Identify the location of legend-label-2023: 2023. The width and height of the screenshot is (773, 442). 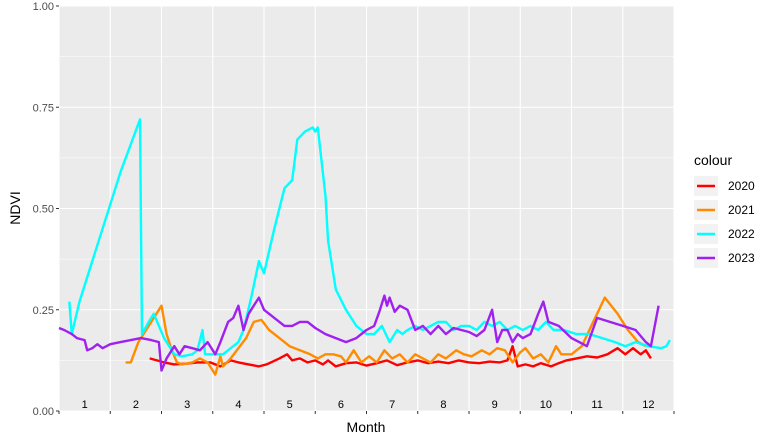
(741, 258).